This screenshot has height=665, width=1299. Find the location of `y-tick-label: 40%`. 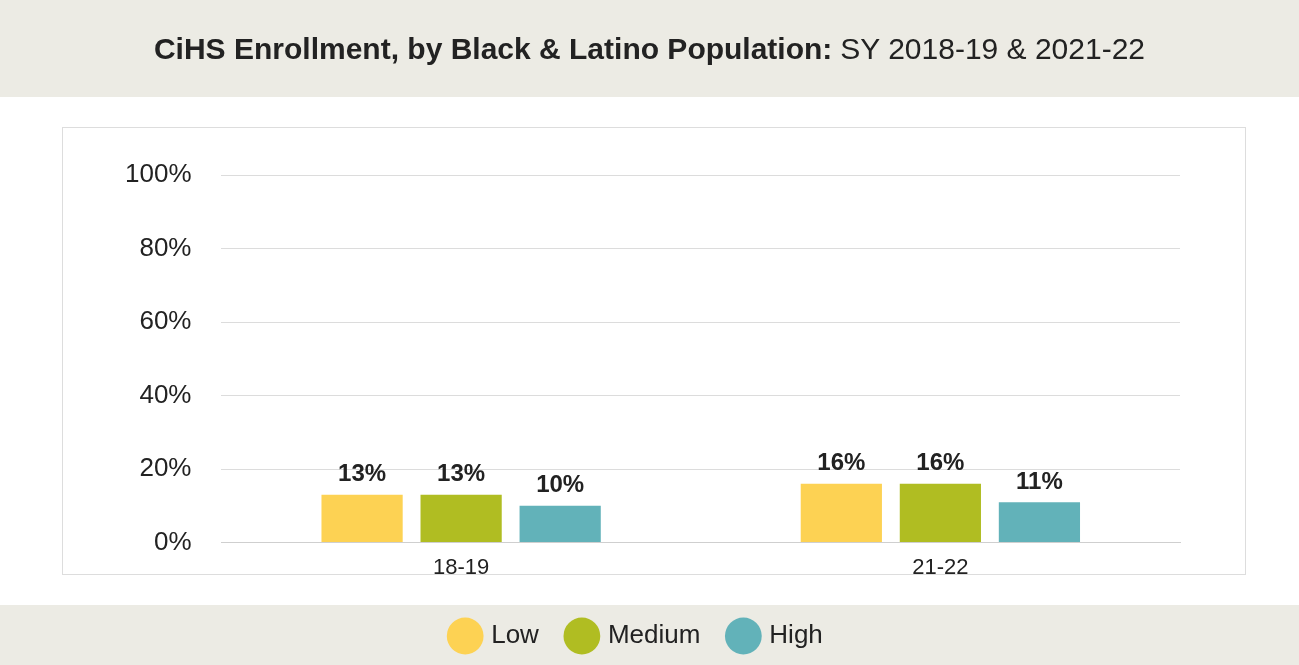

y-tick-label: 40% is located at coordinates (165, 393).